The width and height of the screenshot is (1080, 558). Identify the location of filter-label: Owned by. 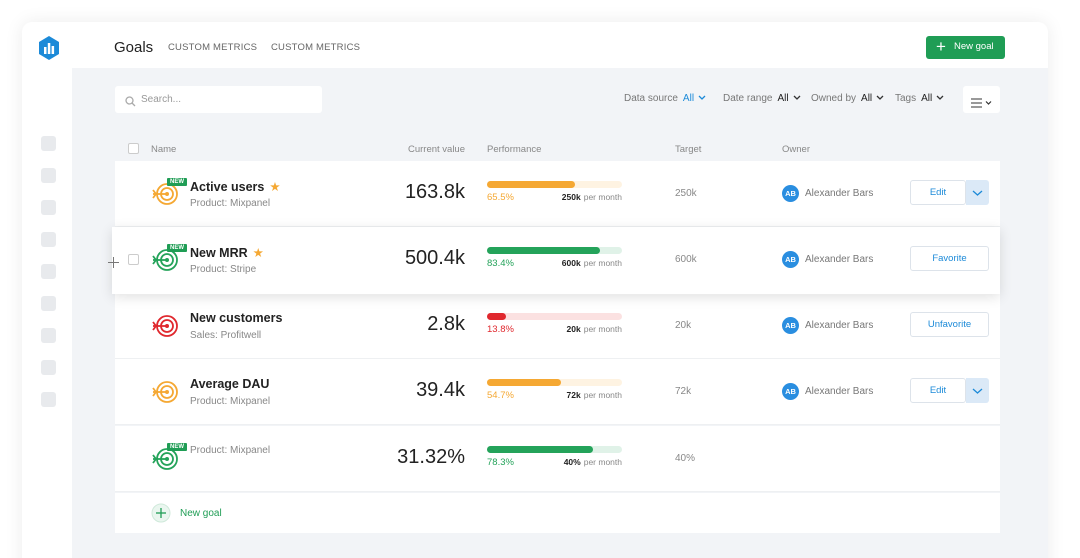
(834, 98).